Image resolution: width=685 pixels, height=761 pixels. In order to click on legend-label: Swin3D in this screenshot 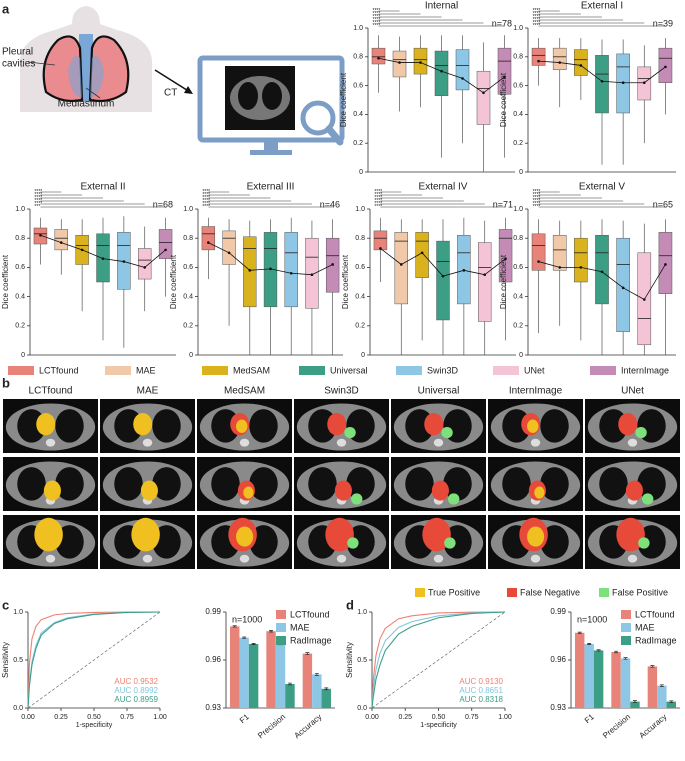, I will do `click(443, 370)`.